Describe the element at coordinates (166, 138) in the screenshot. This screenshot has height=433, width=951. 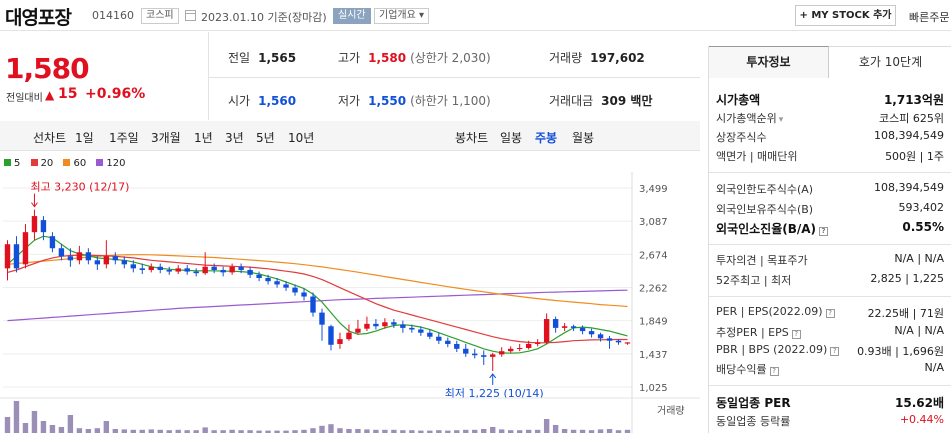
I see `period-3m: 3개월` at that location.